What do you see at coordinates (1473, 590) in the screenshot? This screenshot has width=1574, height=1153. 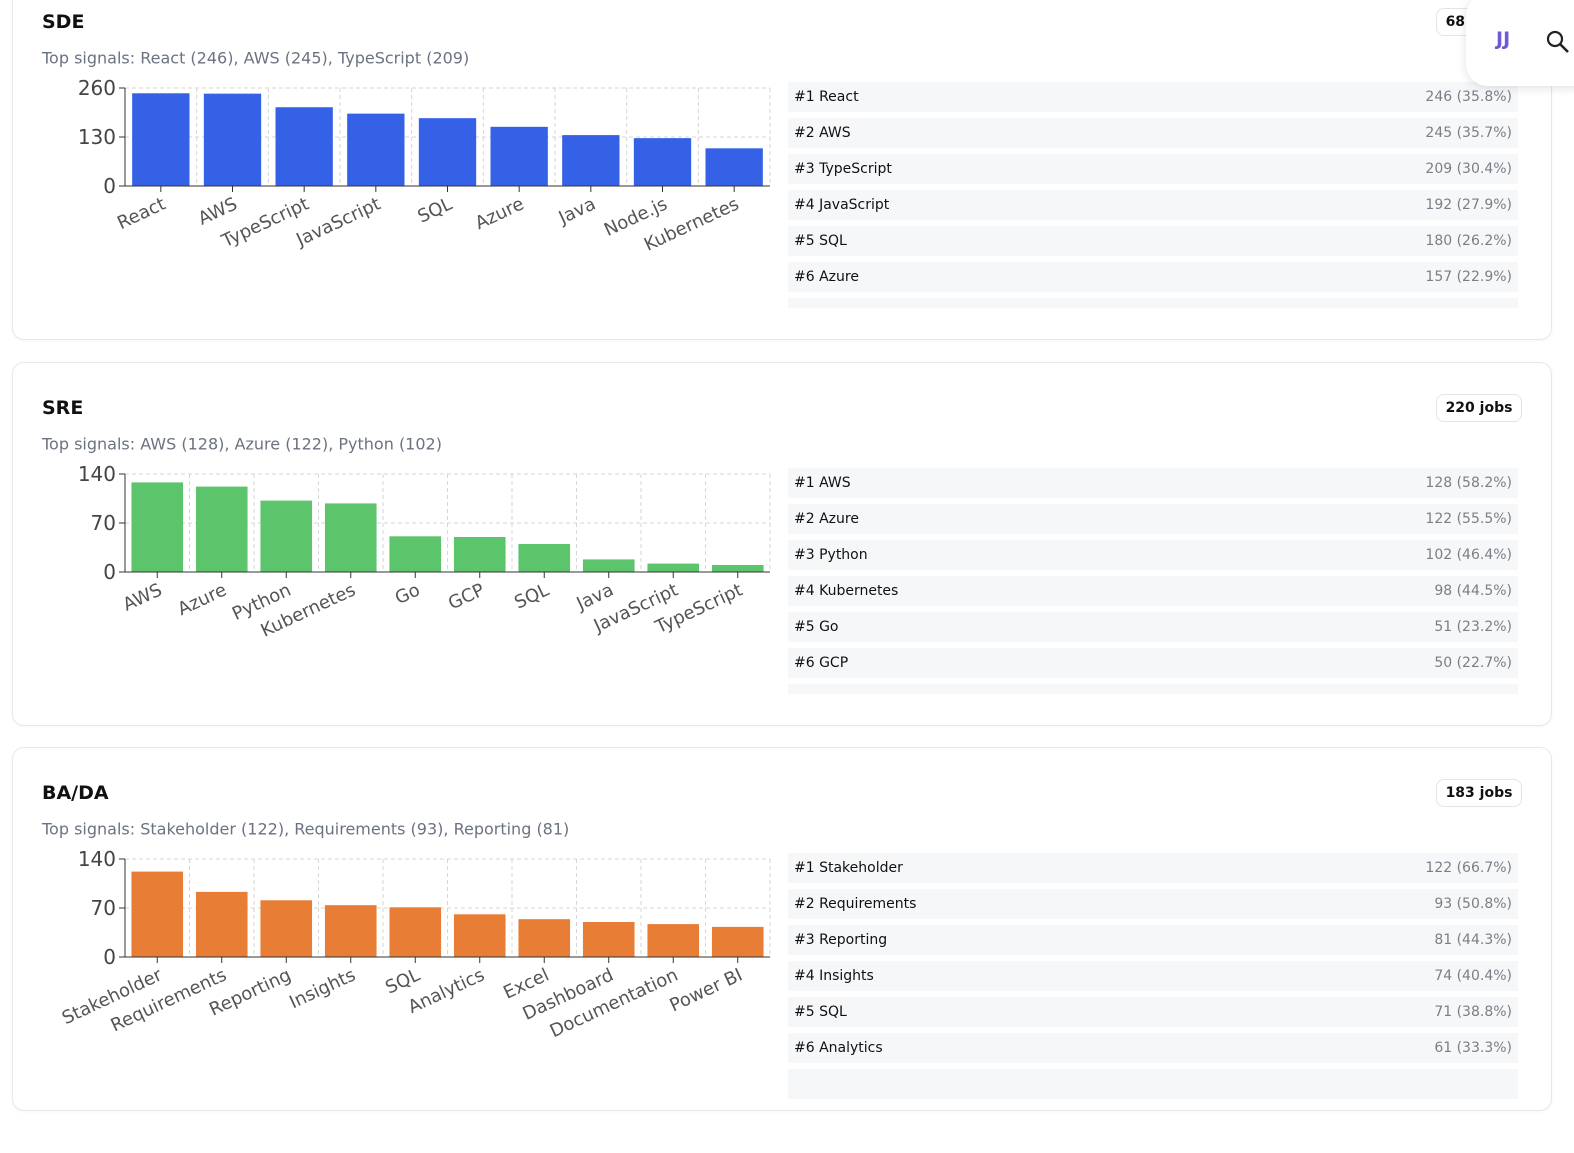 I see `skill-count: 98 (44.5%)` at bounding box center [1473, 590].